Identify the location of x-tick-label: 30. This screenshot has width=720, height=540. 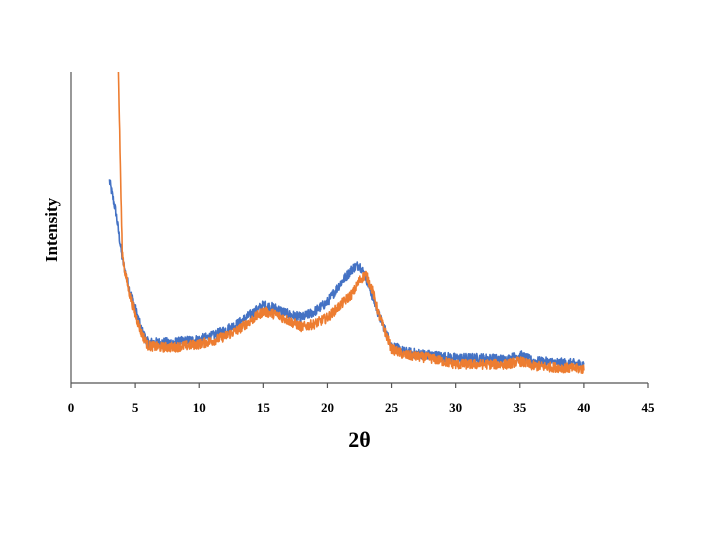
(455, 407).